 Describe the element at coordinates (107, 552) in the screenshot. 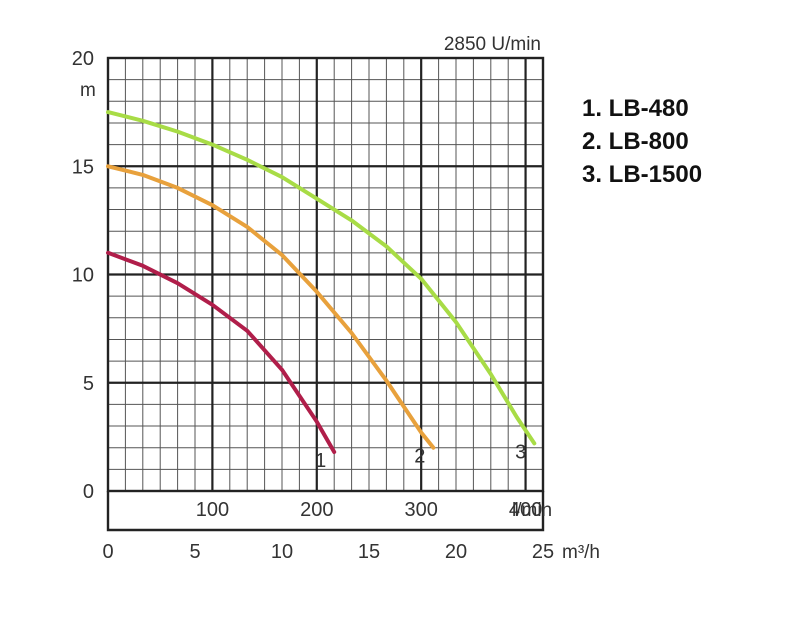

I see `x-tick-label: 0` at that location.